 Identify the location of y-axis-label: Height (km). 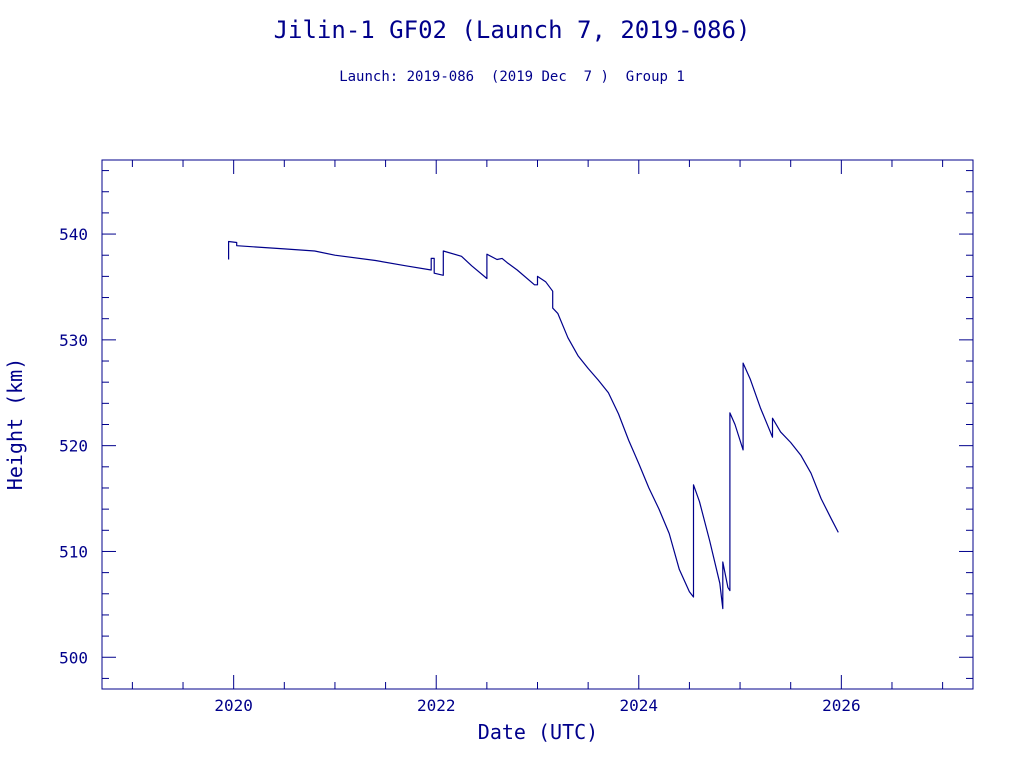
(15, 424).